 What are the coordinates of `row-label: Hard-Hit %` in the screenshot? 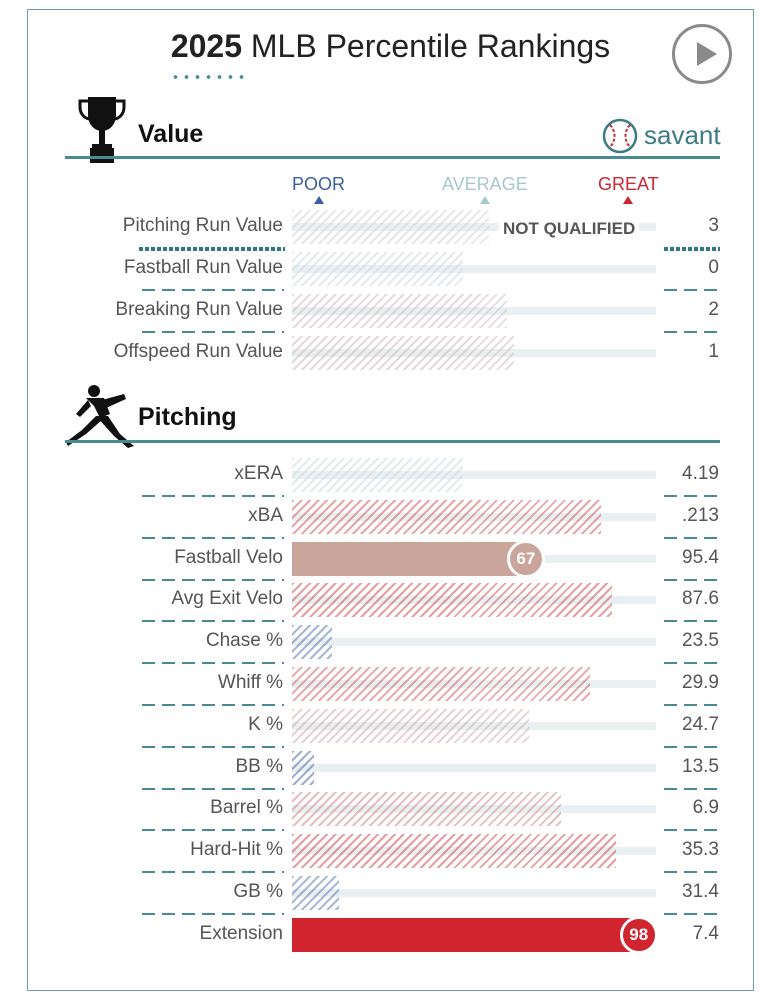 It's located at (236, 850).